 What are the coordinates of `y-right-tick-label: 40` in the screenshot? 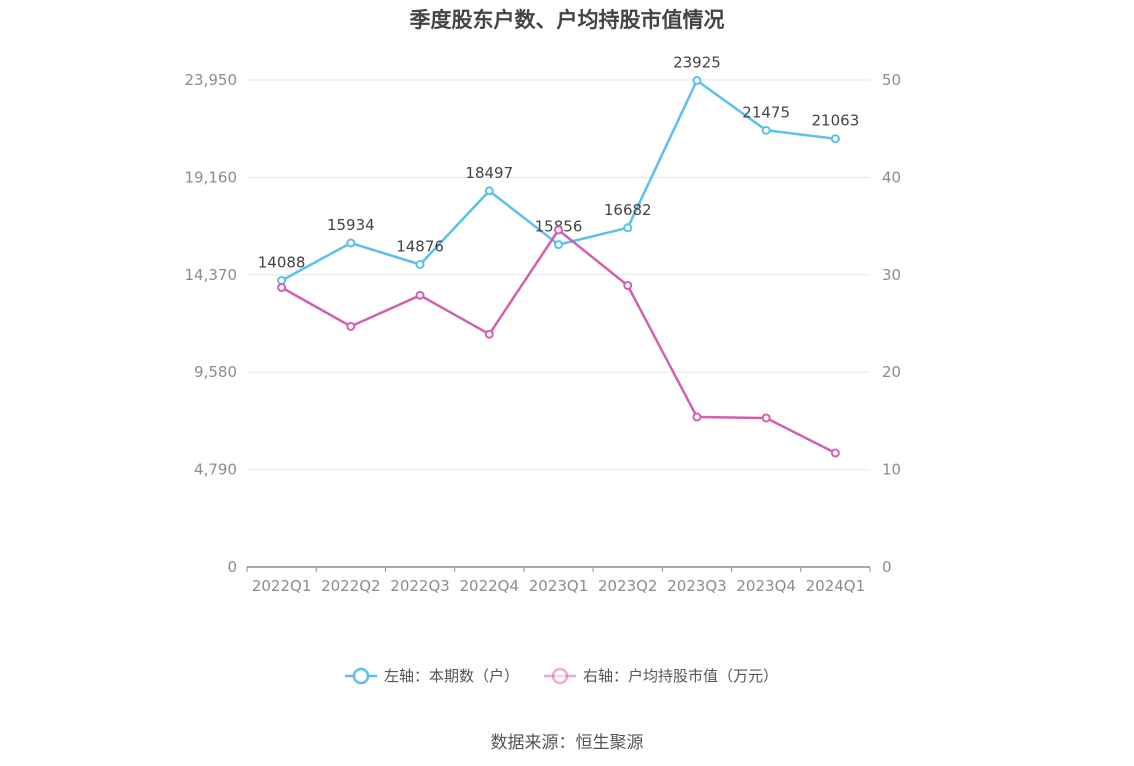 It's located at (891, 177).